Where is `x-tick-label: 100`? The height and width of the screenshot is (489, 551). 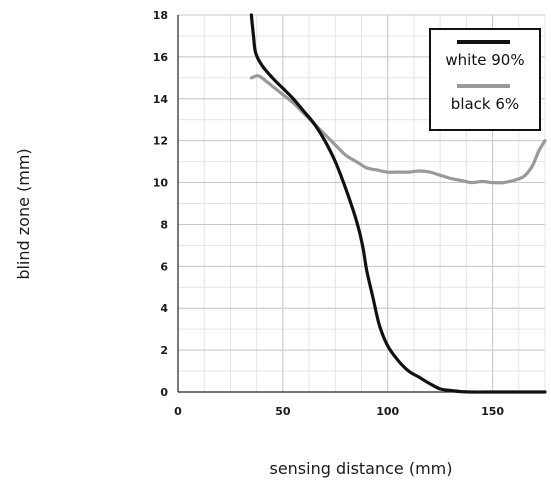 x-tick-label: 100 is located at coordinates (387, 411).